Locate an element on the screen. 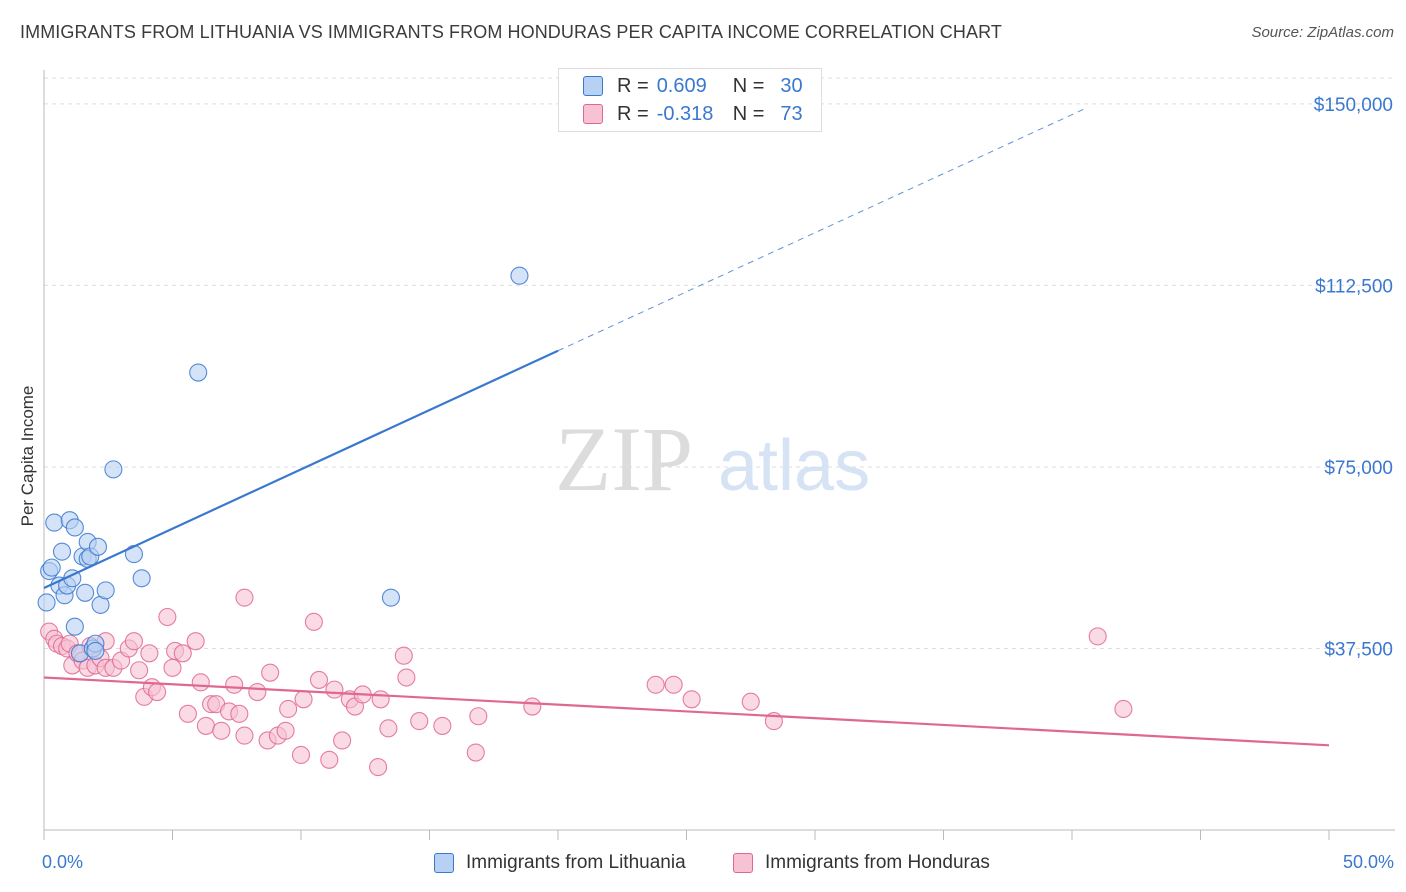 Image resolution: width=1406 pixels, height=892 pixels. legend-row-lithuania: R = 0.609 N = 30 is located at coordinates (693, 86).